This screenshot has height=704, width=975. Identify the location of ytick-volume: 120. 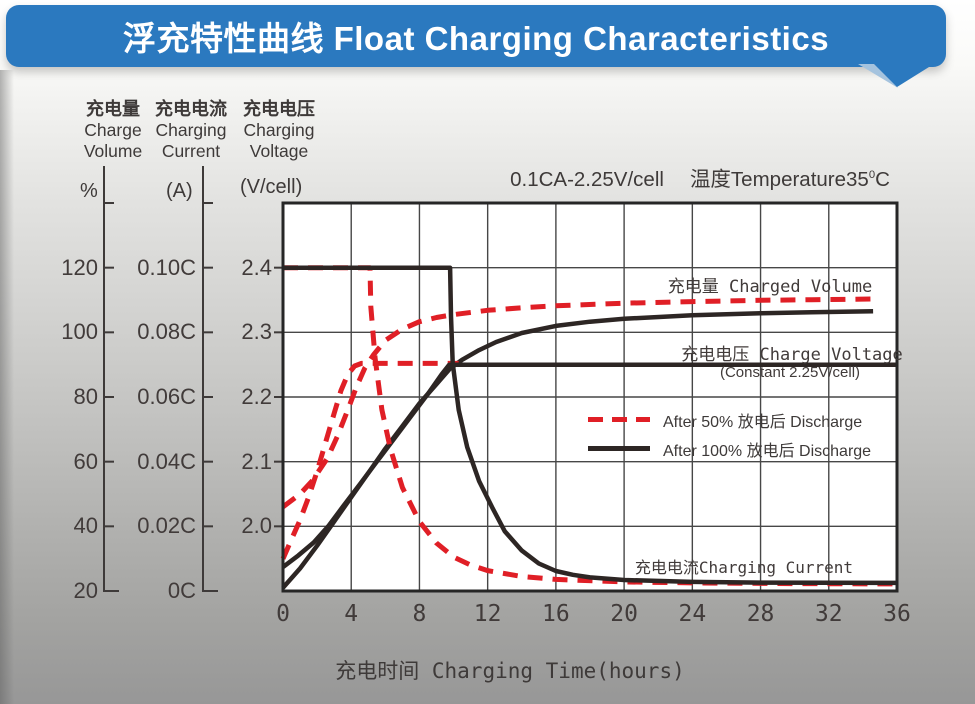
(79, 267).